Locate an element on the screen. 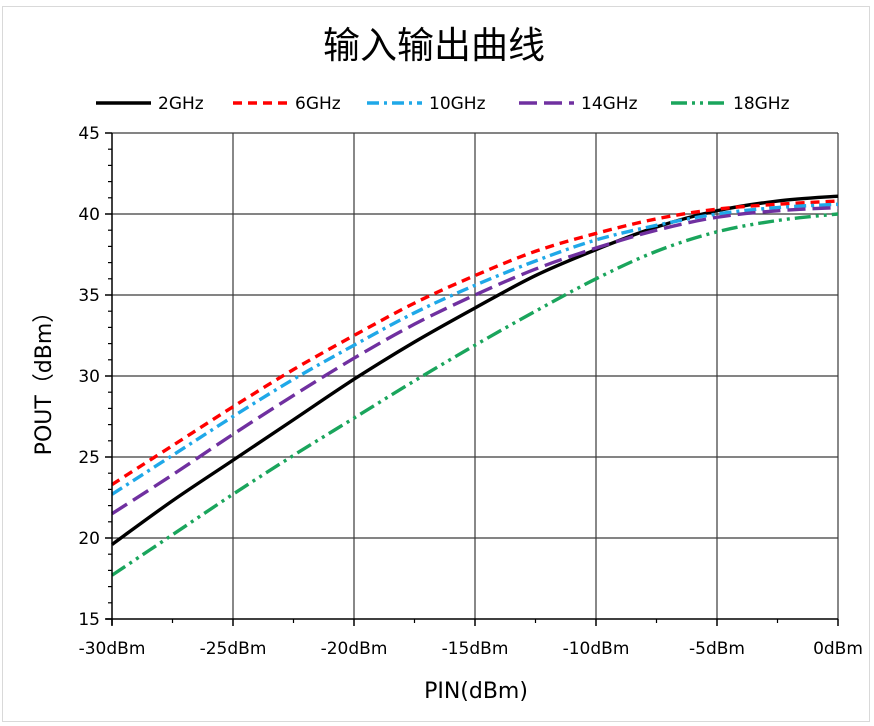  y-tick-label: 25 is located at coordinates (89, 458).